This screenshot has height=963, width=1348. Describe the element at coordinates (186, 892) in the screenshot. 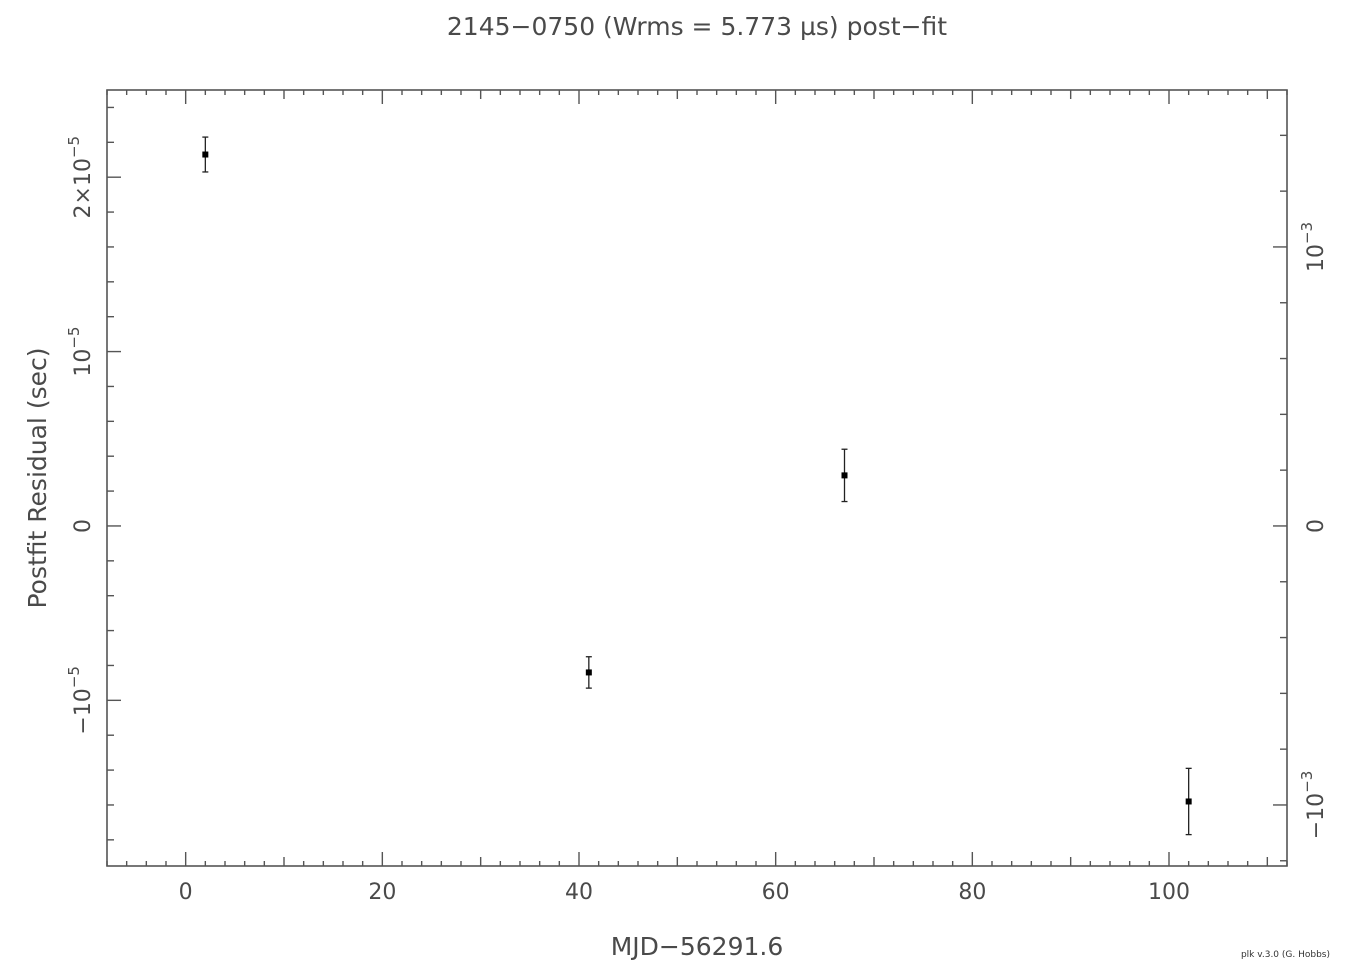

I see `x-tick-label: 0` at that location.